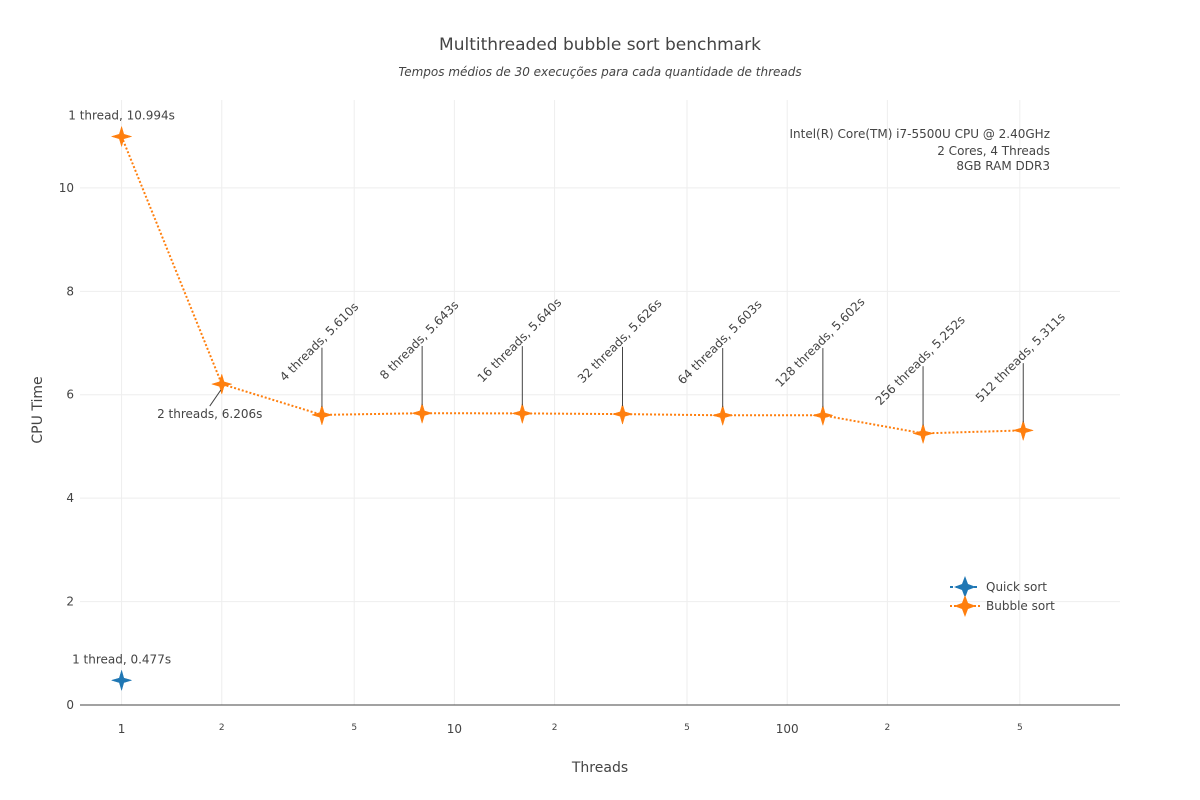 This screenshot has width=1200, height=800. I want to click on data-label: 2 threads, 6.206s, so click(209, 414).